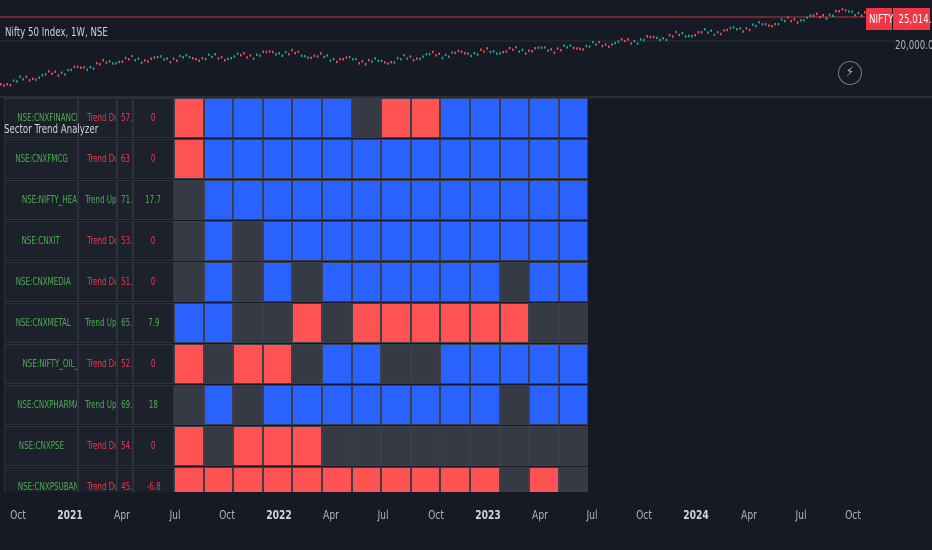 The width and height of the screenshot is (932, 550). What do you see at coordinates (56, 32) in the screenshot?
I see `symbol-label: Nifty 50 Index, 1W, NSE` at bounding box center [56, 32].